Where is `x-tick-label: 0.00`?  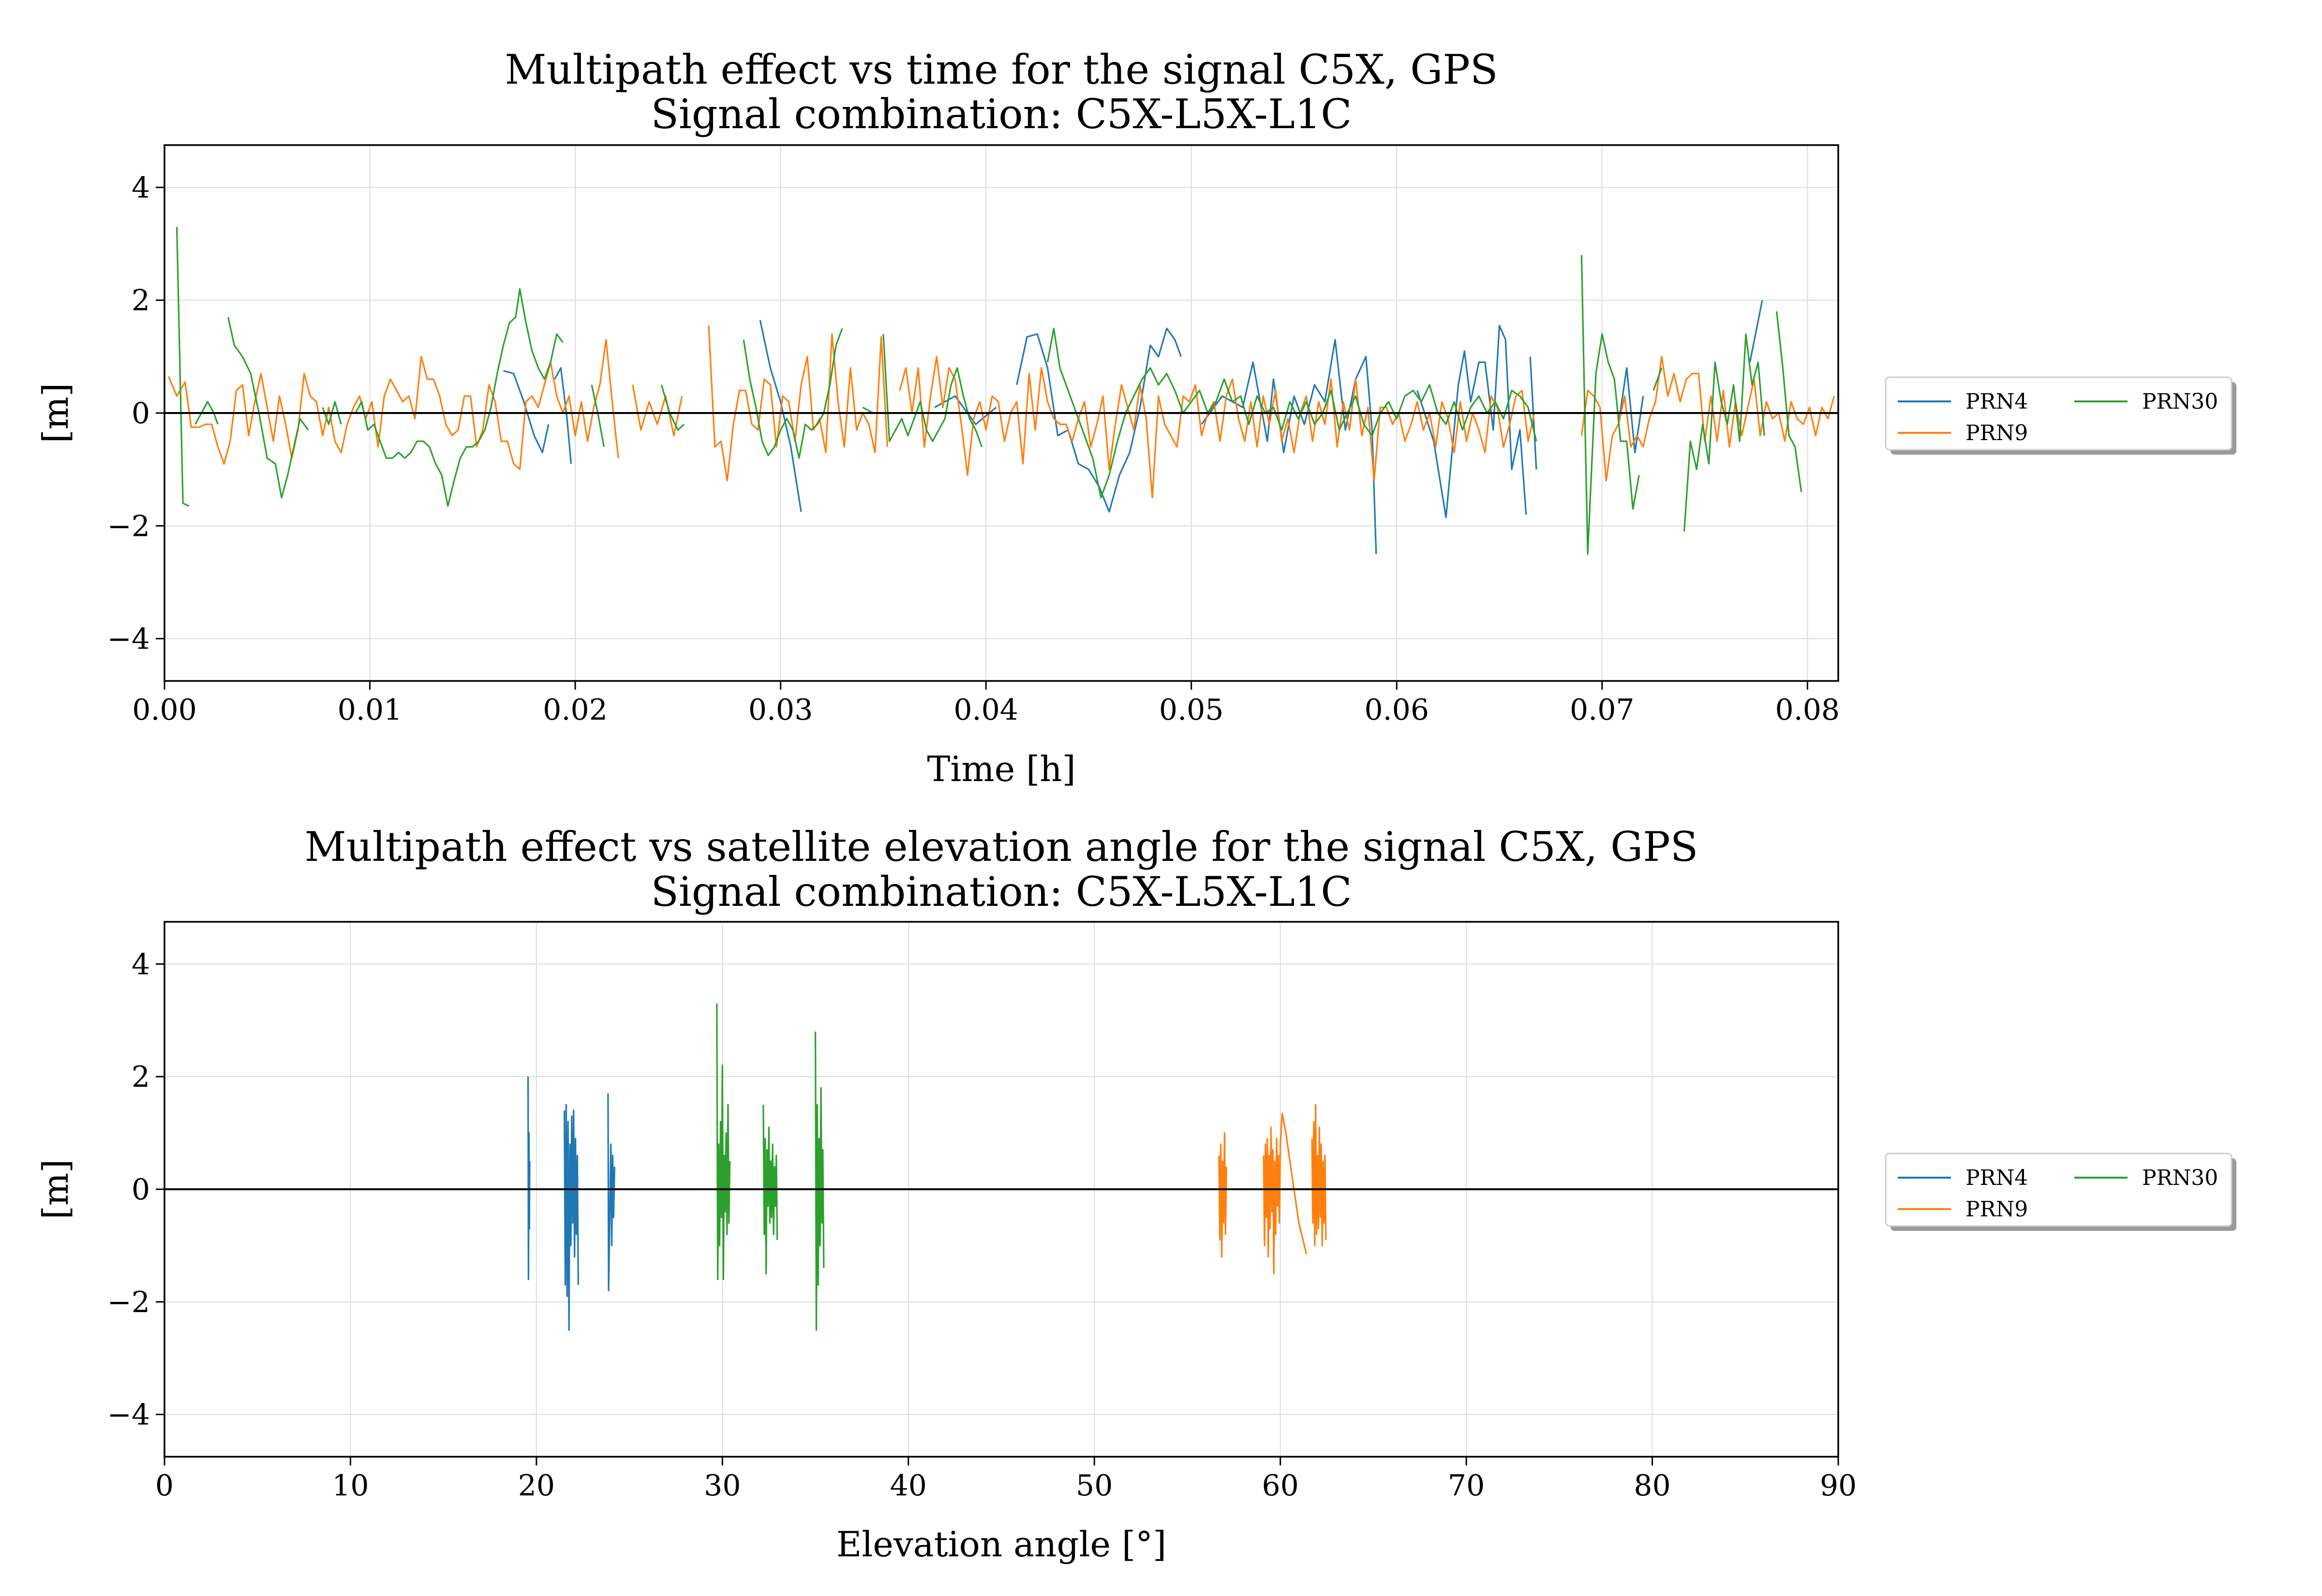
x-tick-label: 0.00 is located at coordinates (164, 710).